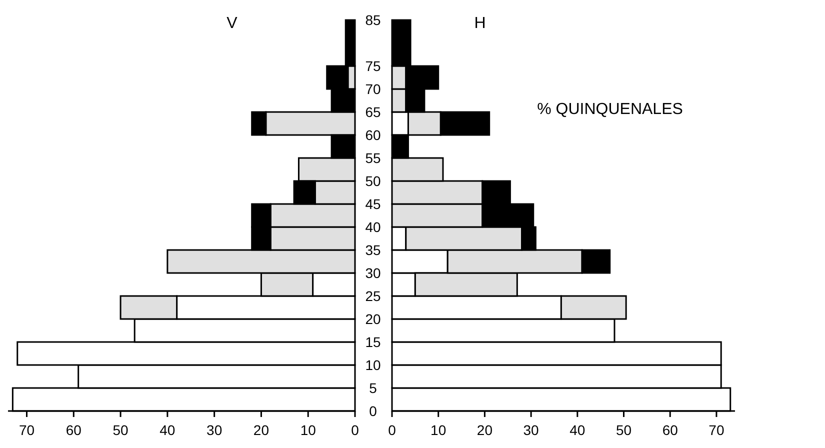 Image resolution: width=825 pixels, height=448 pixels. I want to click on y-tick-label: 55, so click(373, 158).